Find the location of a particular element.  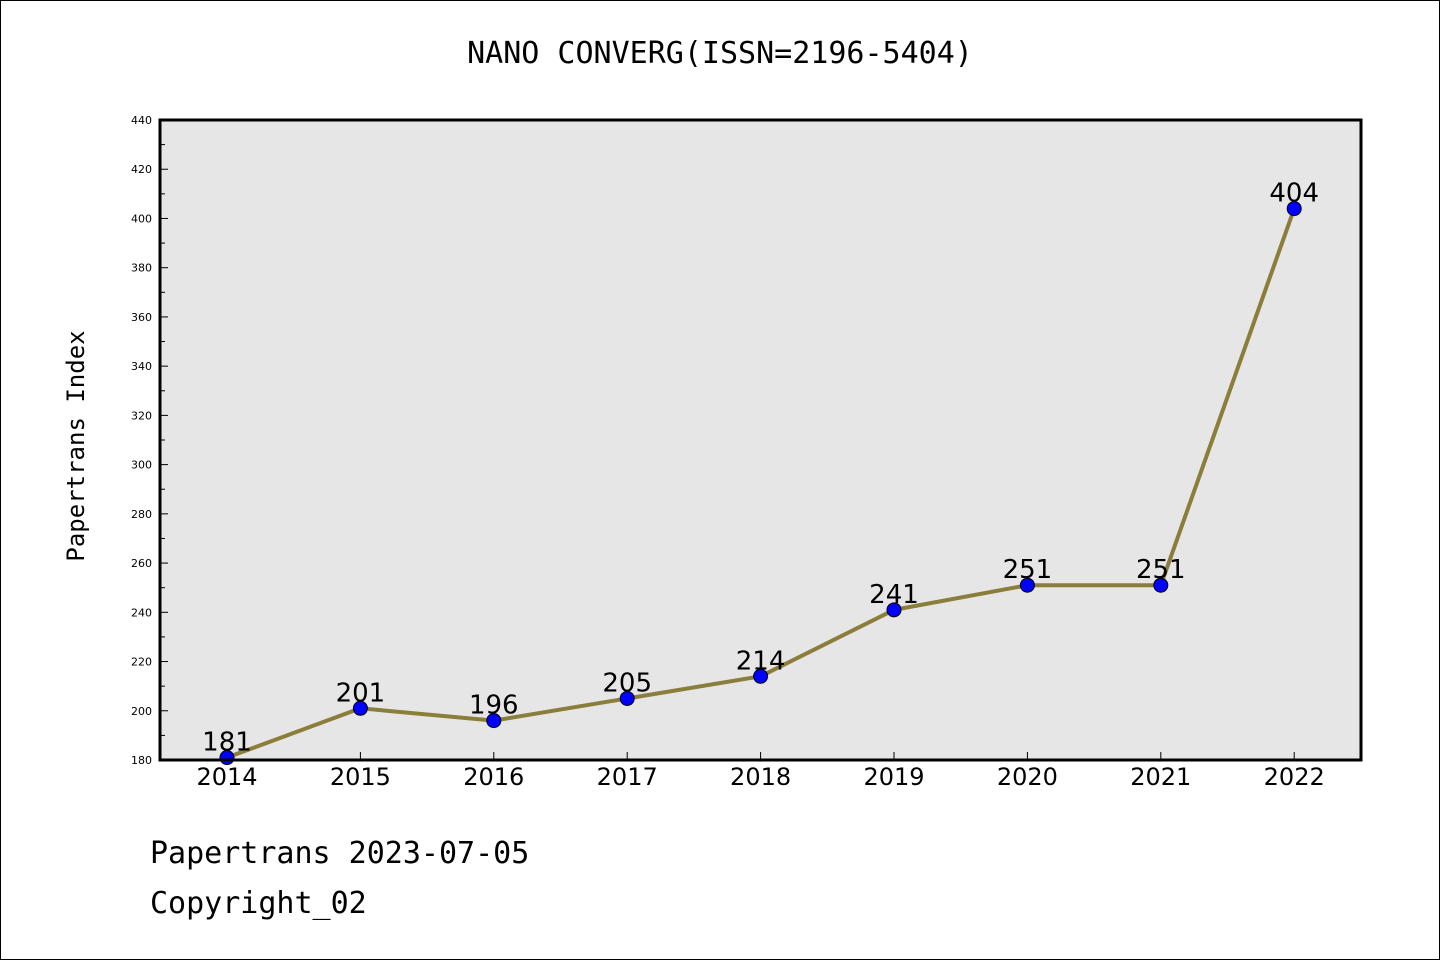

chart-title: NANO CONVERG(ISSN=2196-5404) is located at coordinates (720, 53).